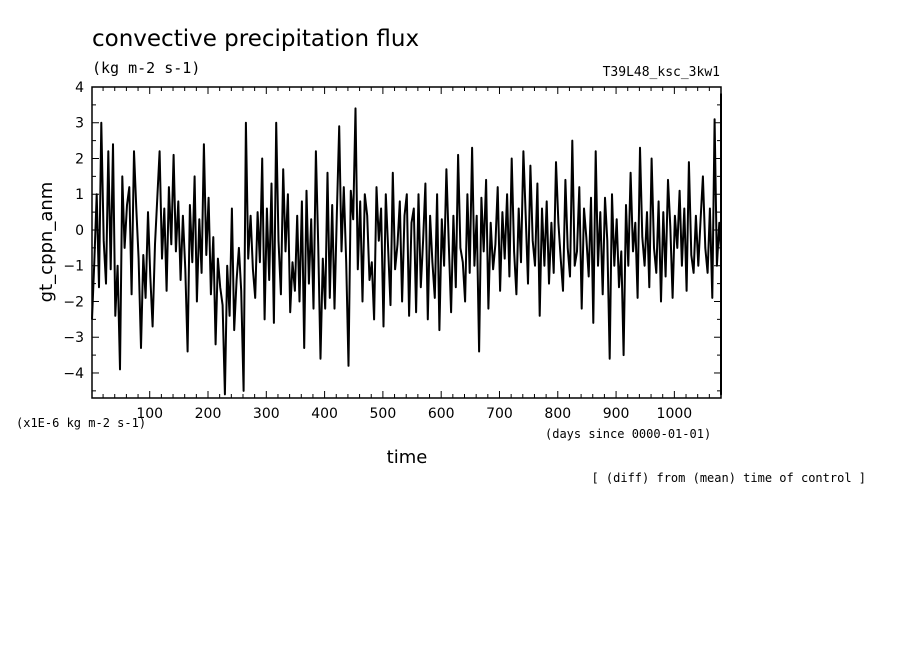  What do you see at coordinates (557, 414) in the screenshot?
I see `x-tick-label: 800` at bounding box center [557, 414].